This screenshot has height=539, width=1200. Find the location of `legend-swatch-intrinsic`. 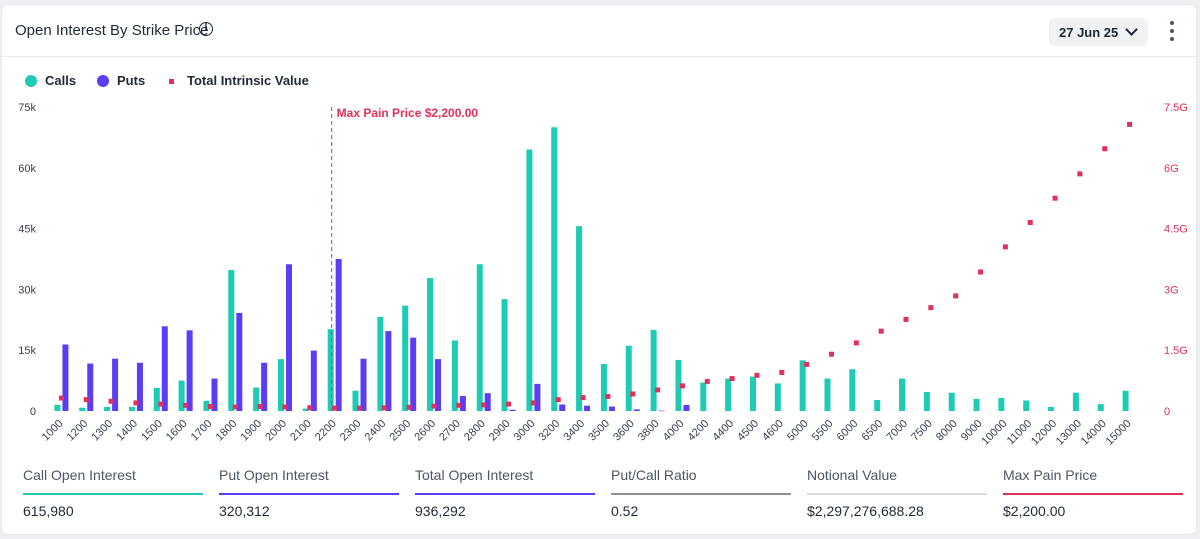

legend-swatch-intrinsic is located at coordinates (171, 81).